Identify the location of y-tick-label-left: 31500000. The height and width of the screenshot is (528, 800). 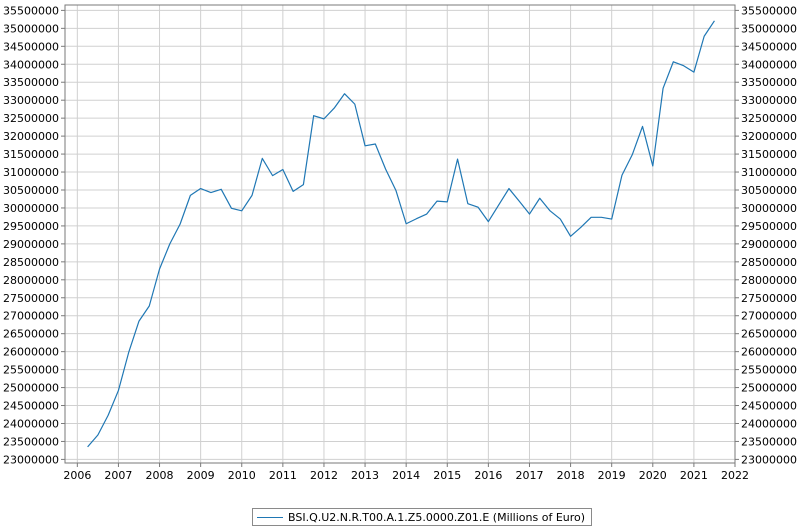
(31, 154).